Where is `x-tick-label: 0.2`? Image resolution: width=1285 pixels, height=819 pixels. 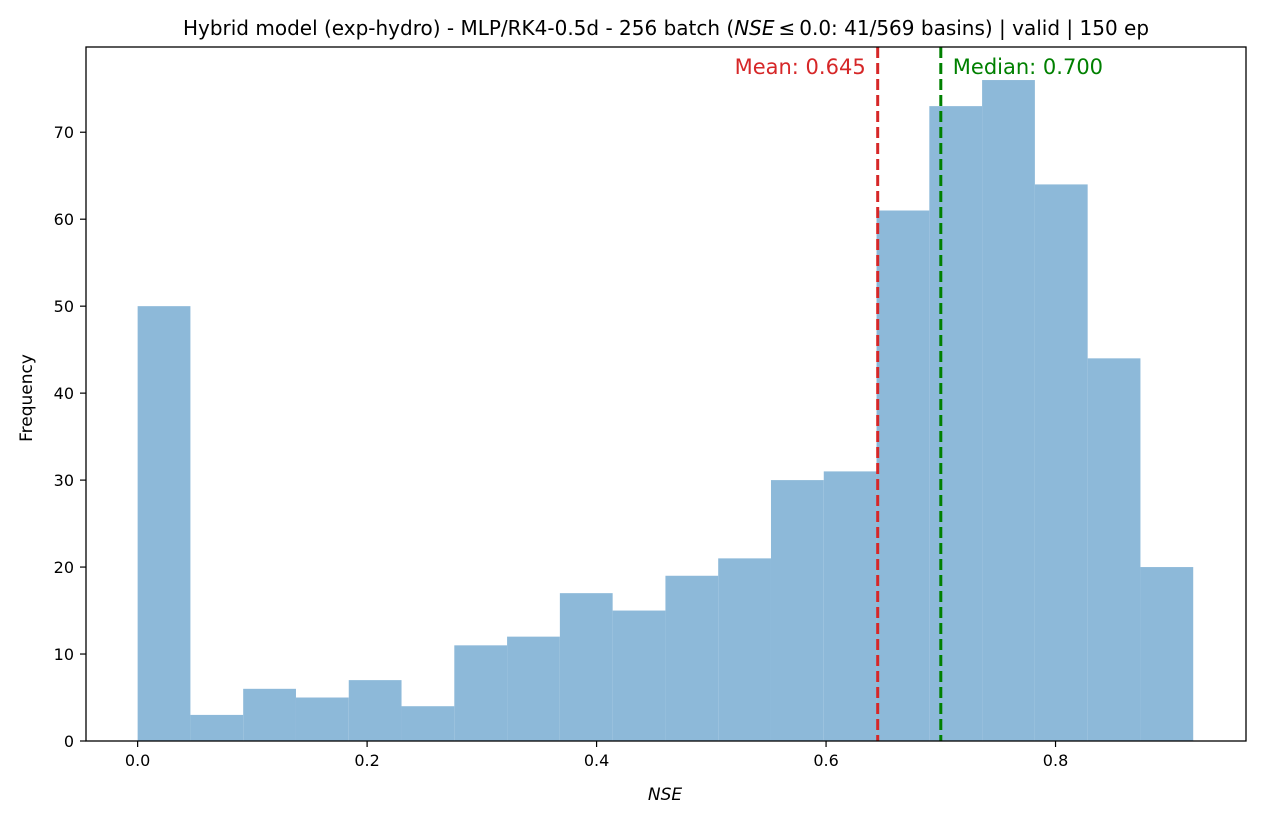 x-tick-label: 0.2 is located at coordinates (366, 760).